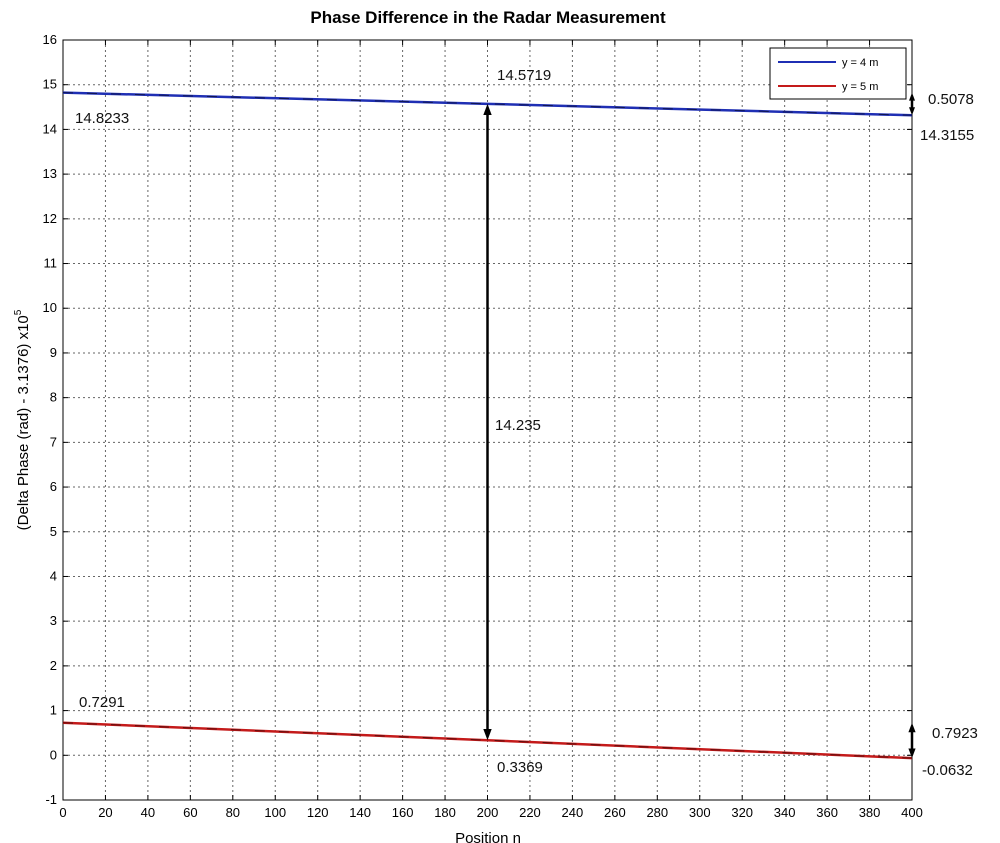 This screenshot has width=1000, height=843. I want to click on x-tick-label: 300, so click(700, 812).